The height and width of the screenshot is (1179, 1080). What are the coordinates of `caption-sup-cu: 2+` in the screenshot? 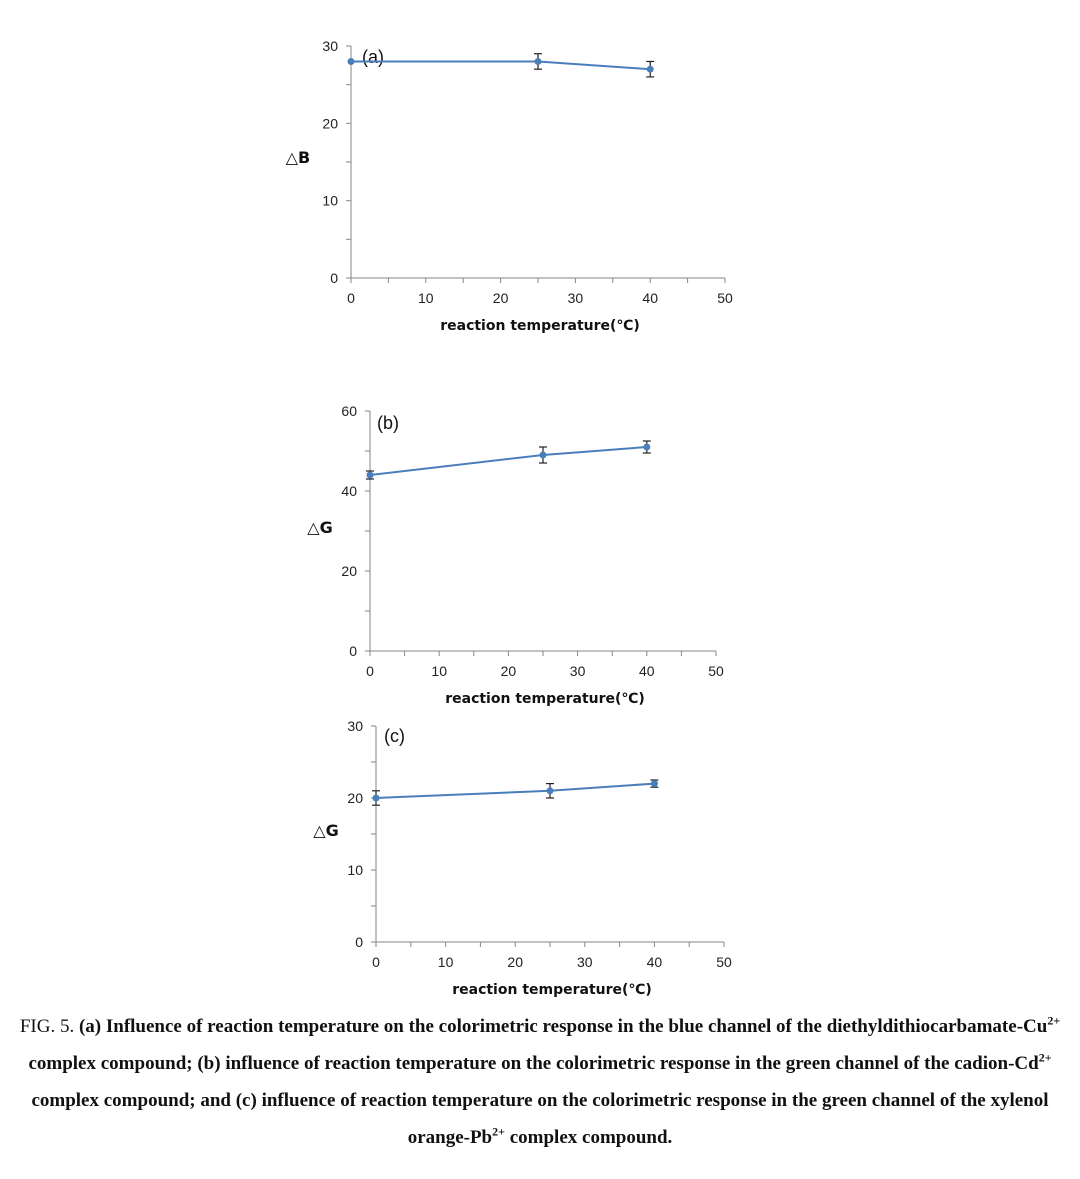 It's located at (1054, 1020).